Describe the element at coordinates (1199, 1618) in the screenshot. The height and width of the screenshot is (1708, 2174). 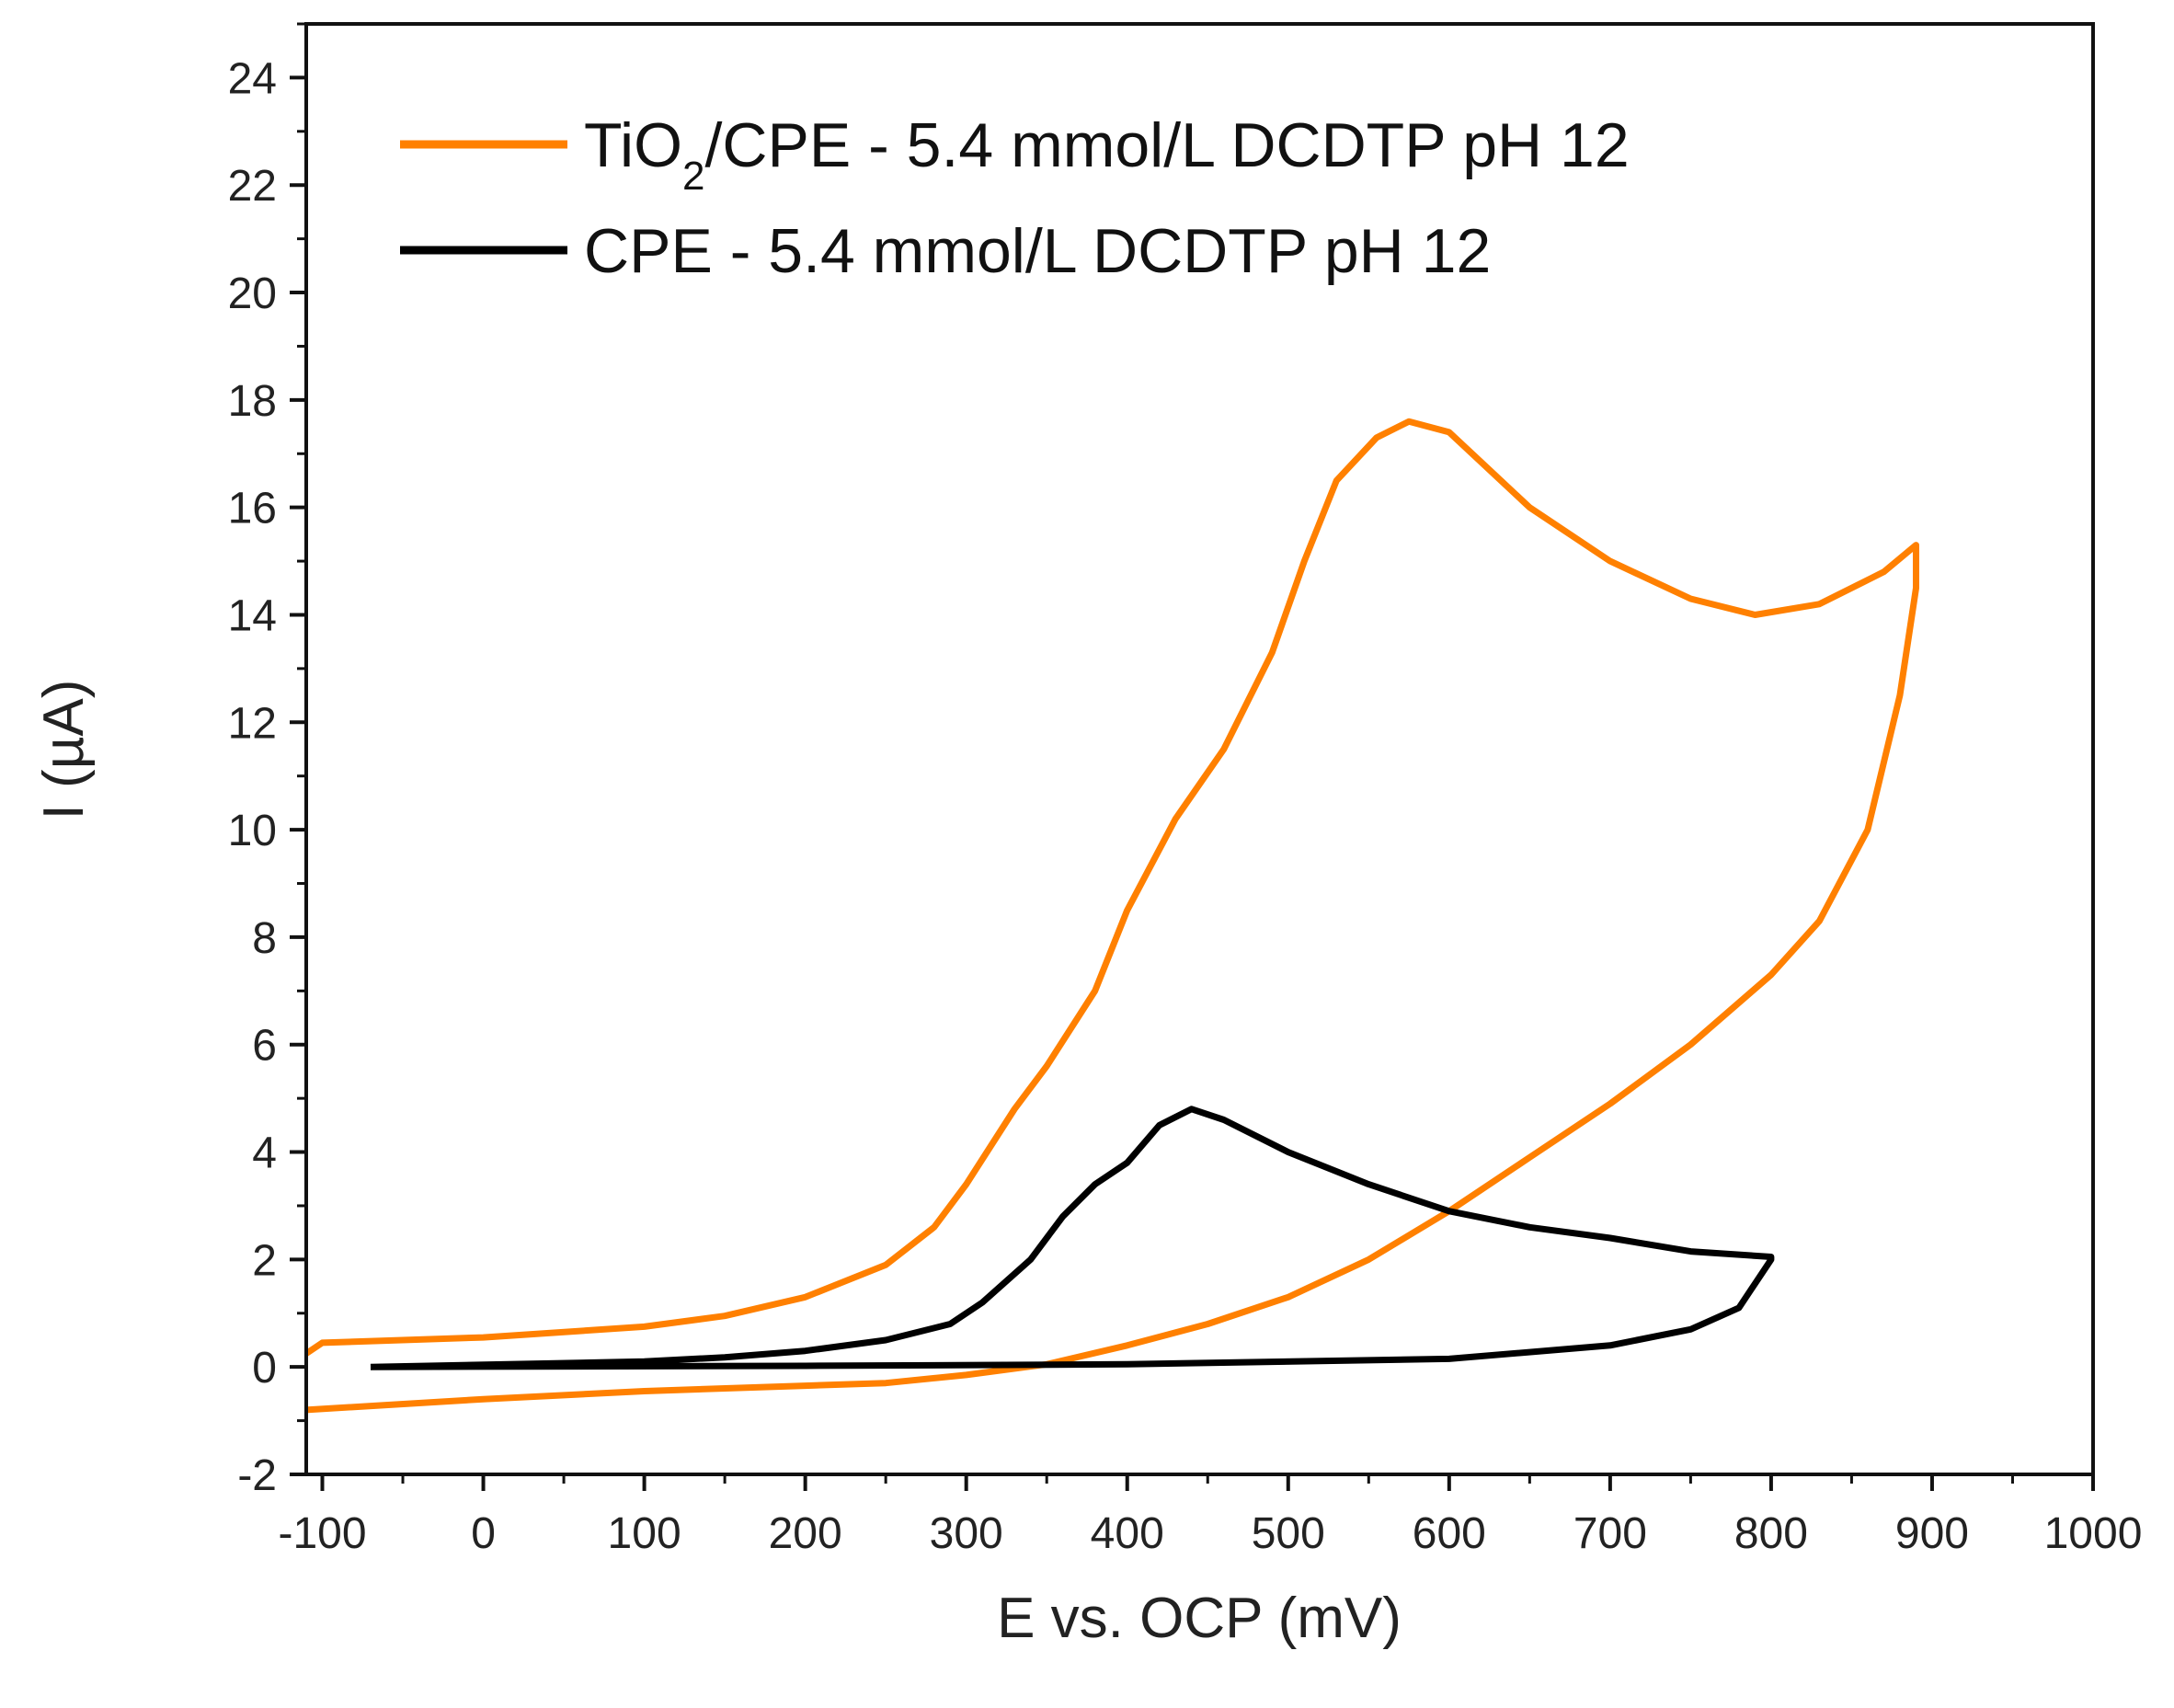
I see `x-axis-label: E vs. OCP (mV)` at that location.